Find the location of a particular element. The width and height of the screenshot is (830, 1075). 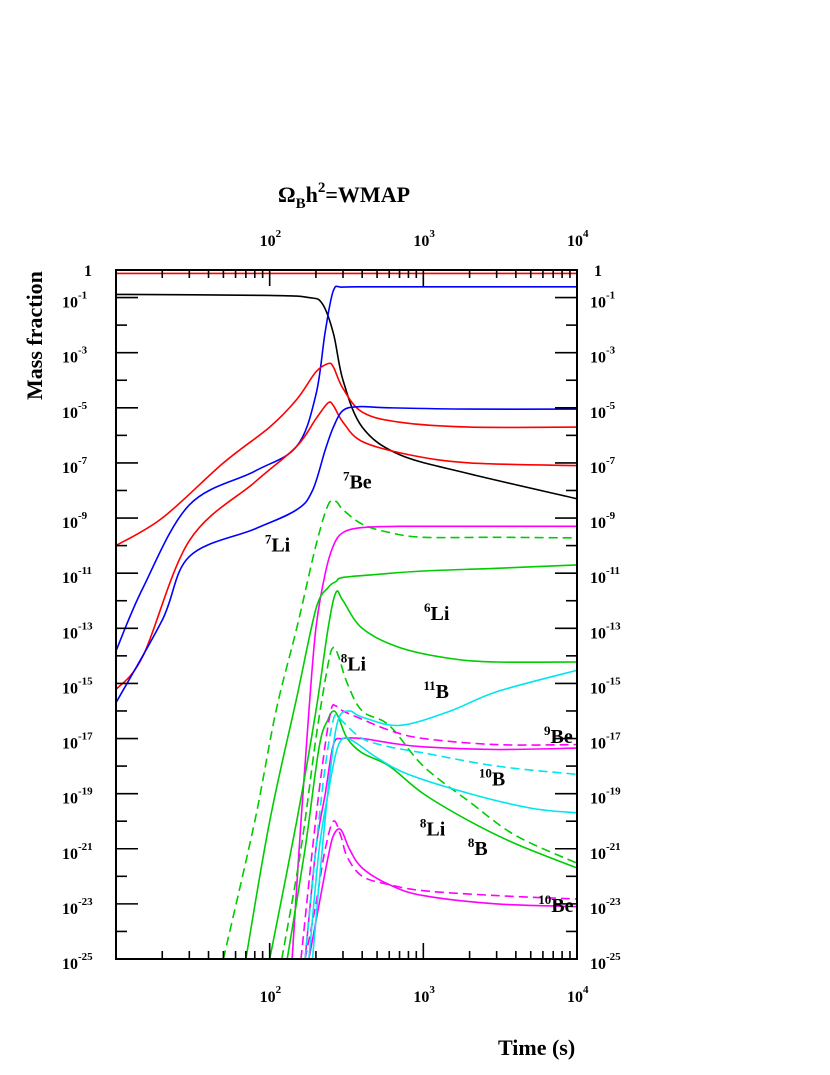

y-tick-label-left: 10⁻¹¹ is located at coordinates (77, 576).